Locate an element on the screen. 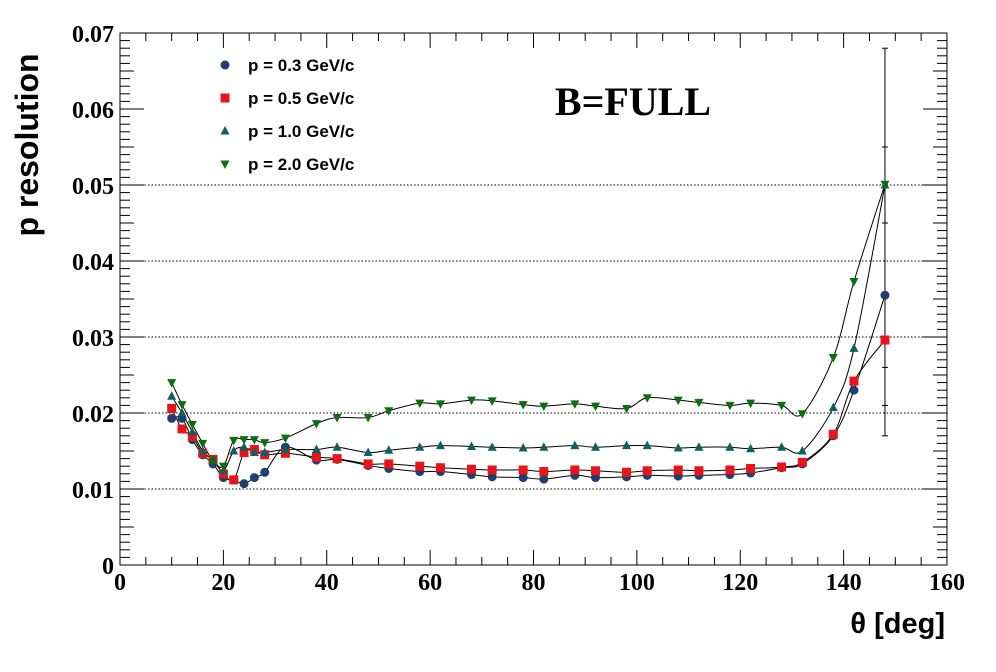 This screenshot has height=672, width=996. y-tick-label: 0.02 is located at coordinates (93, 415).